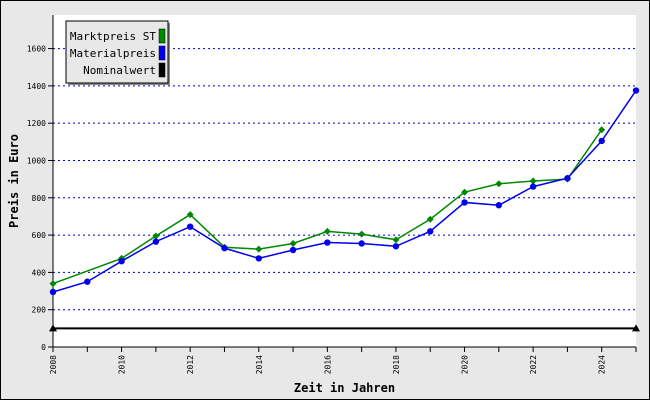  I want to click on x-tick-label: 2022, so click(533, 364).